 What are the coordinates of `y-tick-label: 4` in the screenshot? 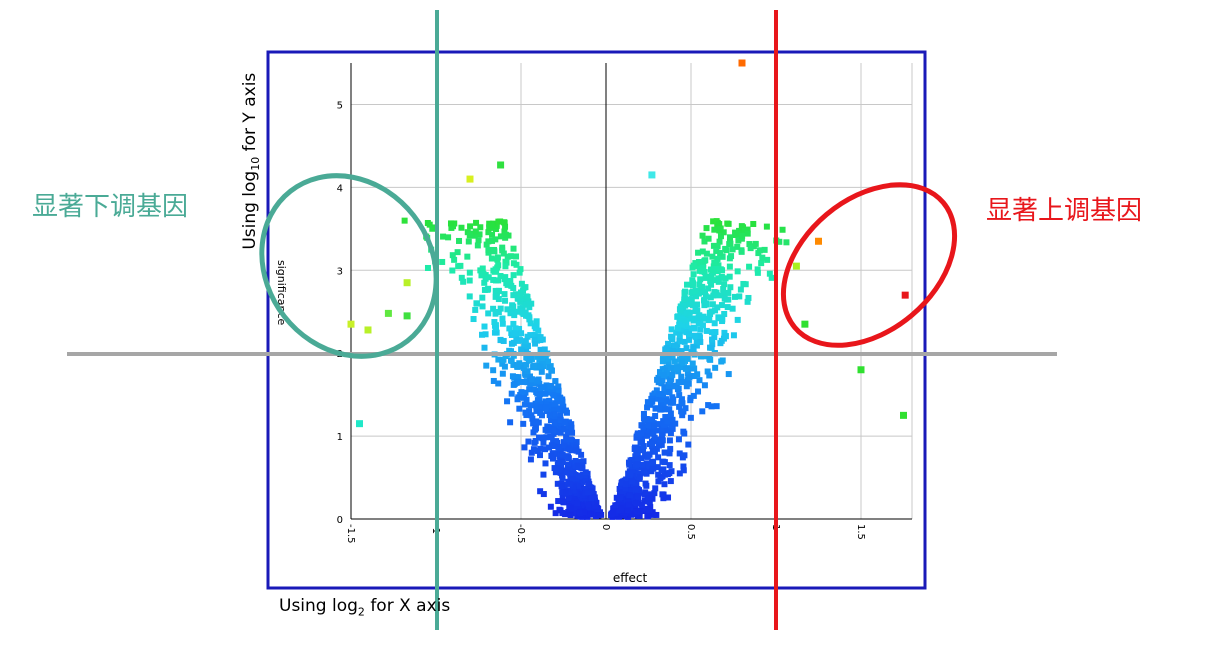 It's located at (340, 188).